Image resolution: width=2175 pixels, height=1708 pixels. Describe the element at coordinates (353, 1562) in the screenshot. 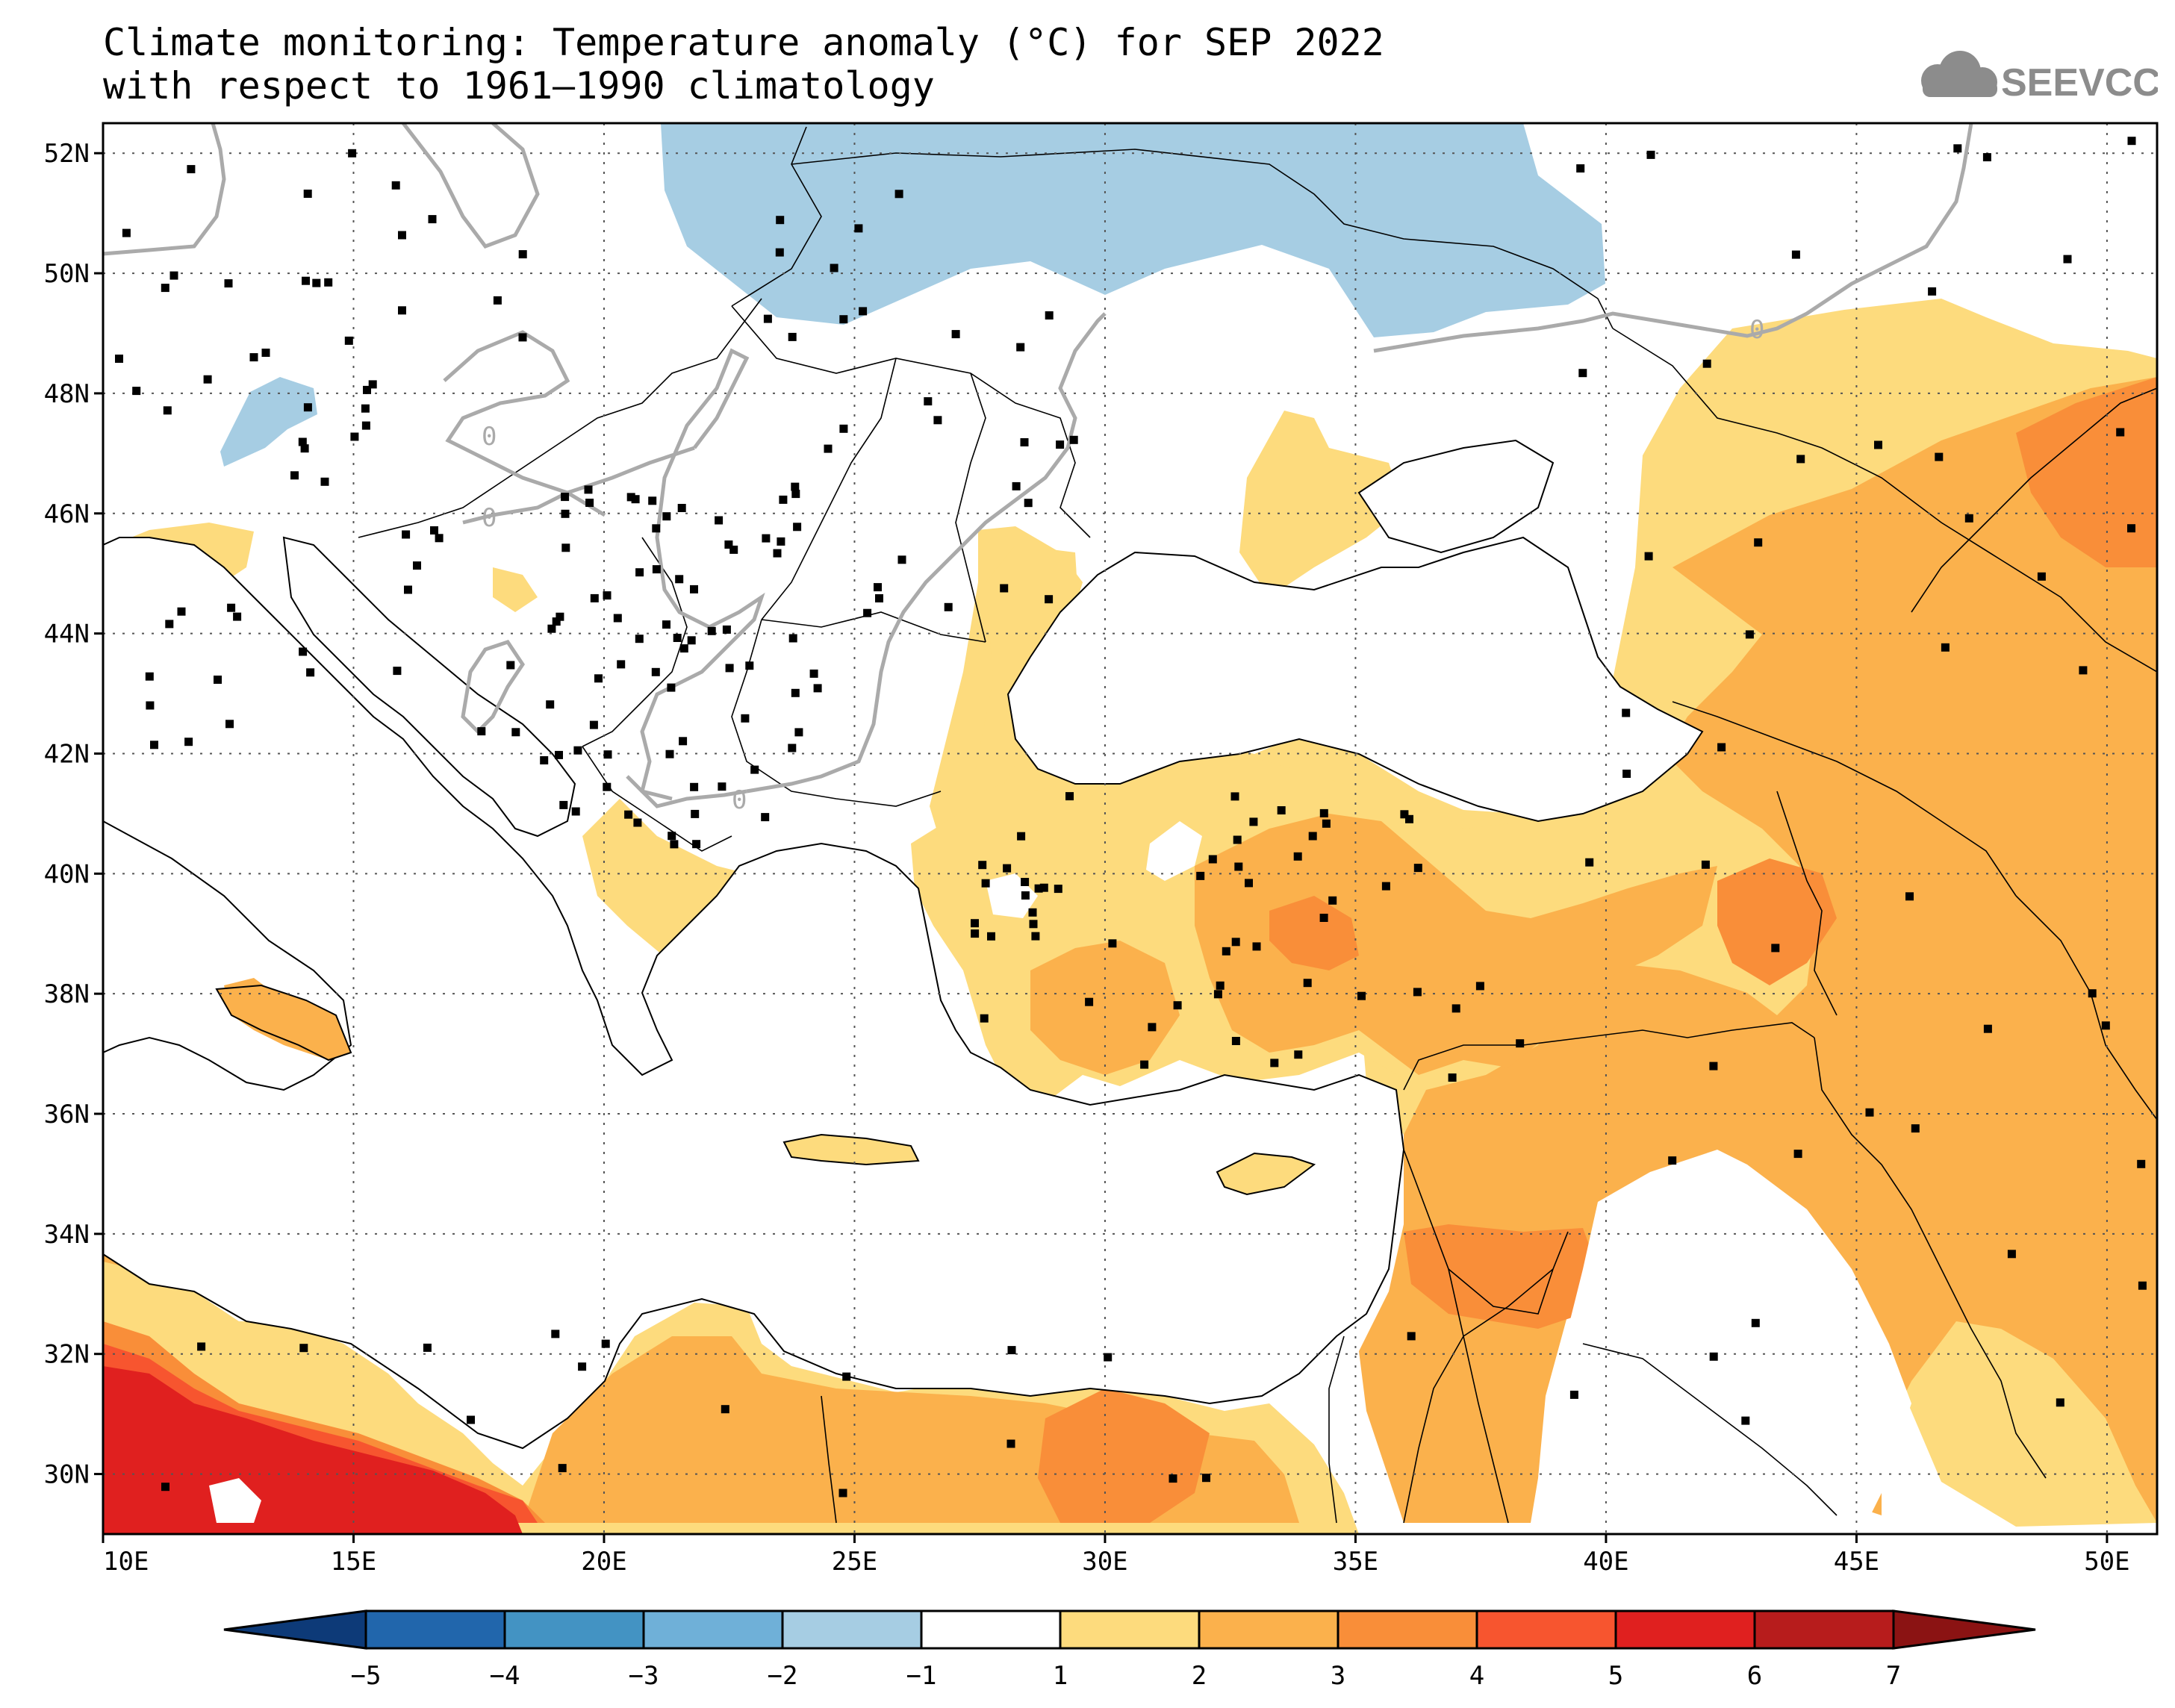

I see `longitude-label: 15E` at that location.